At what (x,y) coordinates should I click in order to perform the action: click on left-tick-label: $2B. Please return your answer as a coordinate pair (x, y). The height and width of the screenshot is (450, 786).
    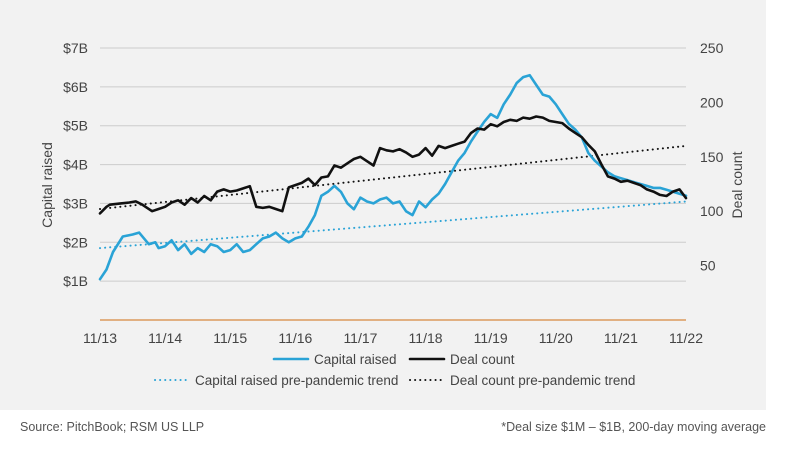
    Looking at the image, I should click on (75, 242).